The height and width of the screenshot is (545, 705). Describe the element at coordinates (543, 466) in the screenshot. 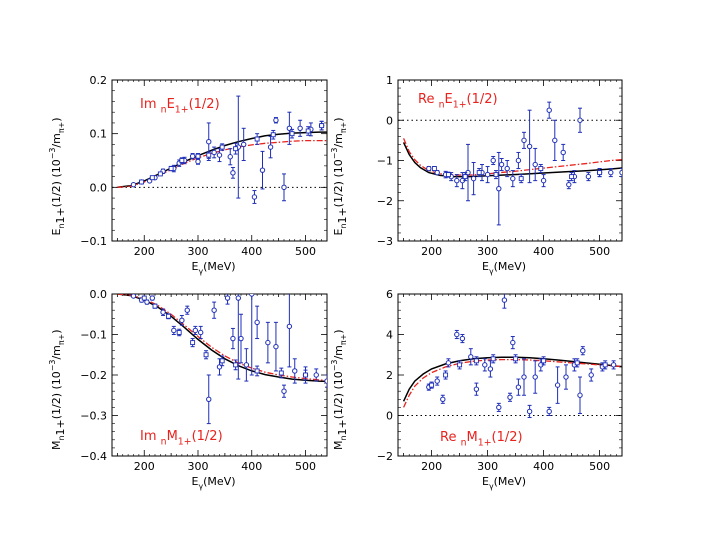

I see `x-tick-label: 400` at that location.